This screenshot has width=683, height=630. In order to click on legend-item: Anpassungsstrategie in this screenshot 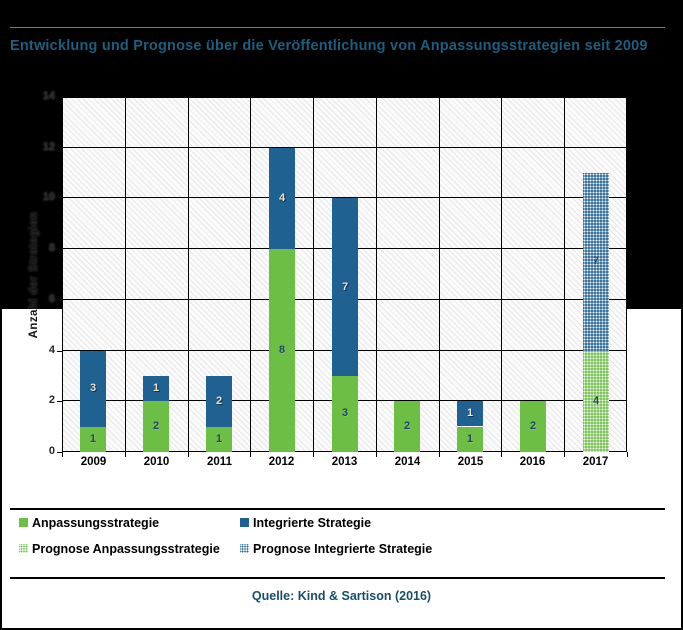, I will do `click(89, 523)`.